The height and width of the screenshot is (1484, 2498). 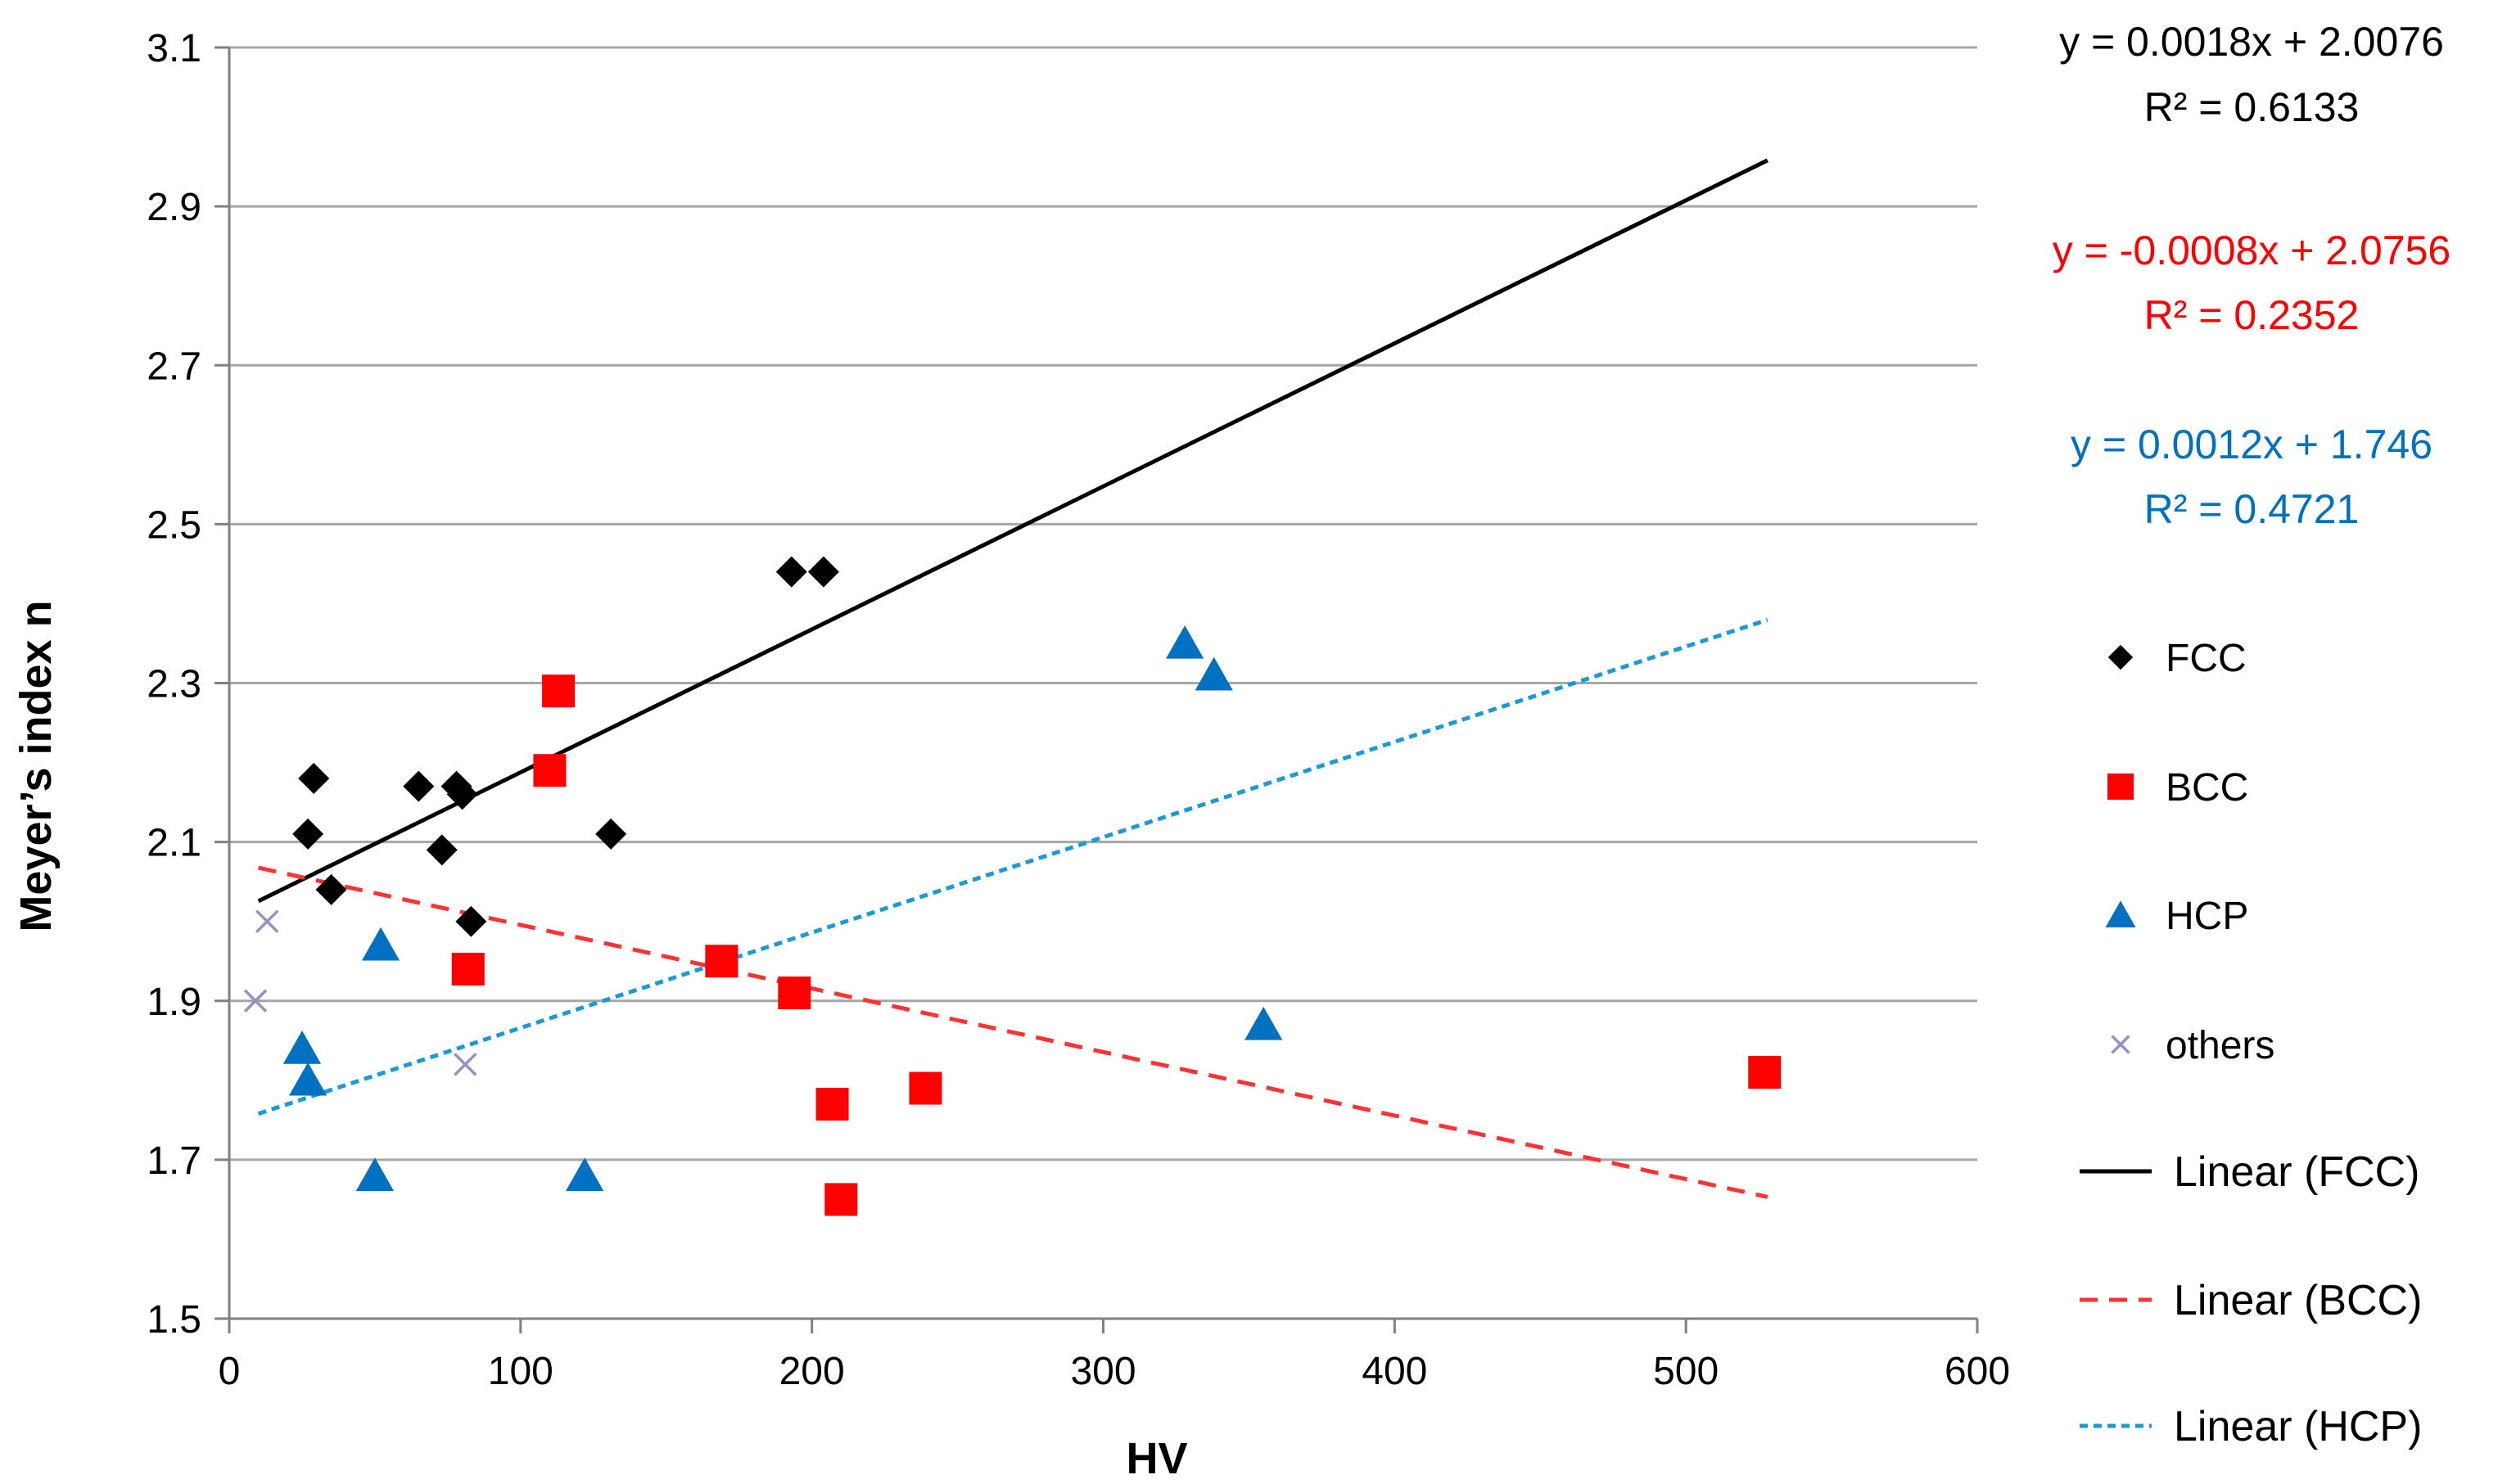 What do you see at coordinates (2252, 315) in the screenshot?
I see `trendline-r-squared: R² = 0.2352` at bounding box center [2252, 315].